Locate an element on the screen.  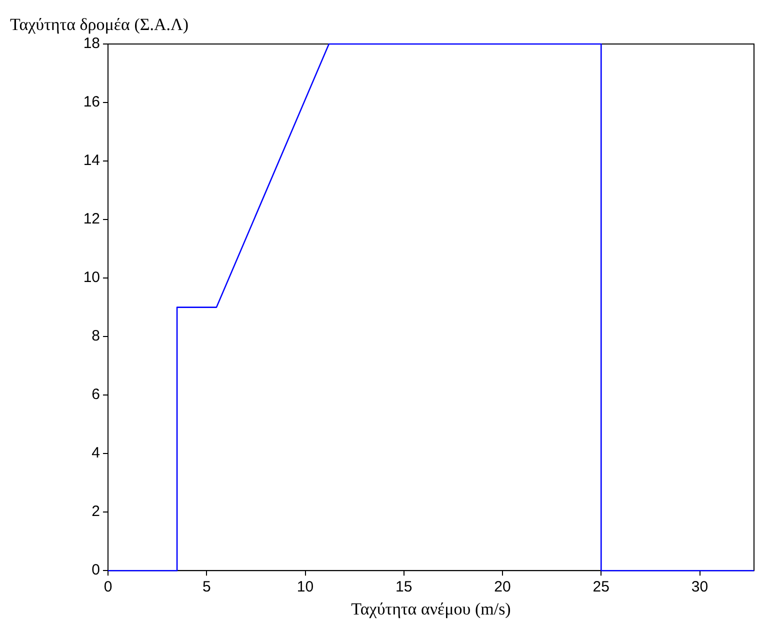
y-tick-label: 6 is located at coordinates (96, 395).